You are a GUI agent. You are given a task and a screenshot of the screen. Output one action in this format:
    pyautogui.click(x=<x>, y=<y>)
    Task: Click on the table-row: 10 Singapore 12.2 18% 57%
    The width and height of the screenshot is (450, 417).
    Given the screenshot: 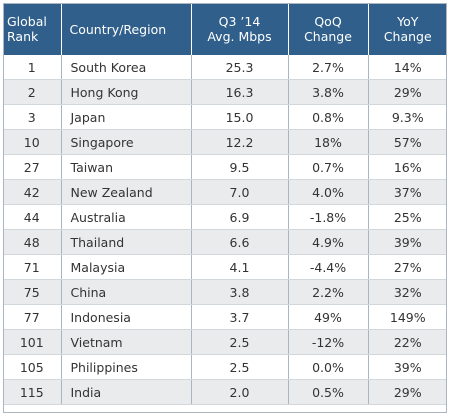 What is the action you would take?
    pyautogui.click(x=225, y=142)
    